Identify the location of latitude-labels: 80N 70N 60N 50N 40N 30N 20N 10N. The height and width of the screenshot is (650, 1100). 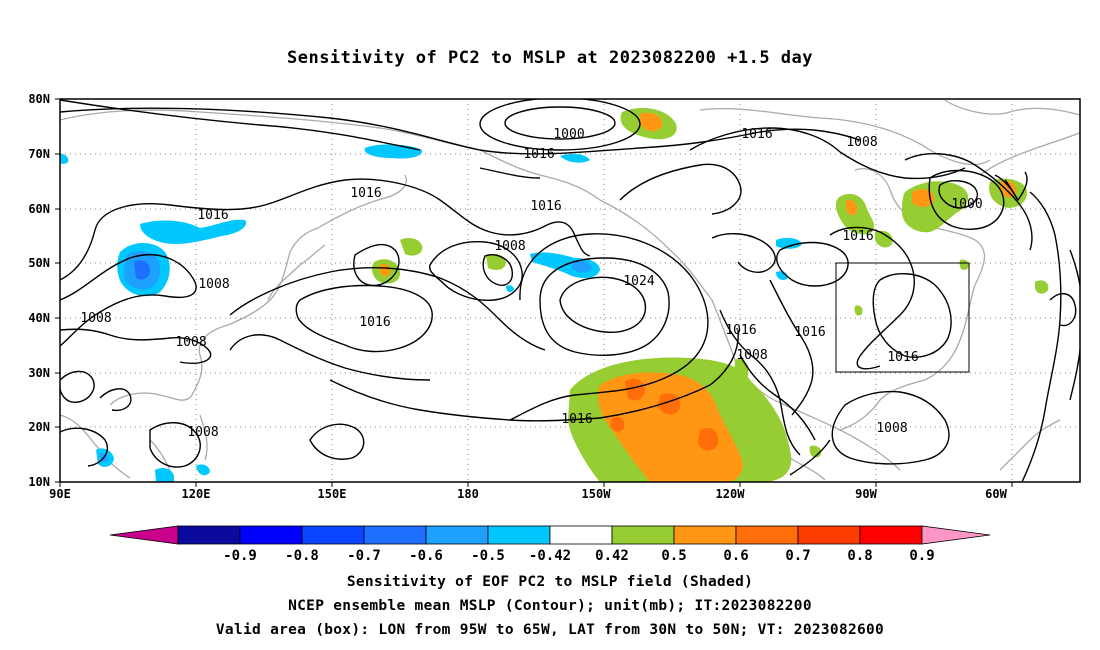
(39, 290).